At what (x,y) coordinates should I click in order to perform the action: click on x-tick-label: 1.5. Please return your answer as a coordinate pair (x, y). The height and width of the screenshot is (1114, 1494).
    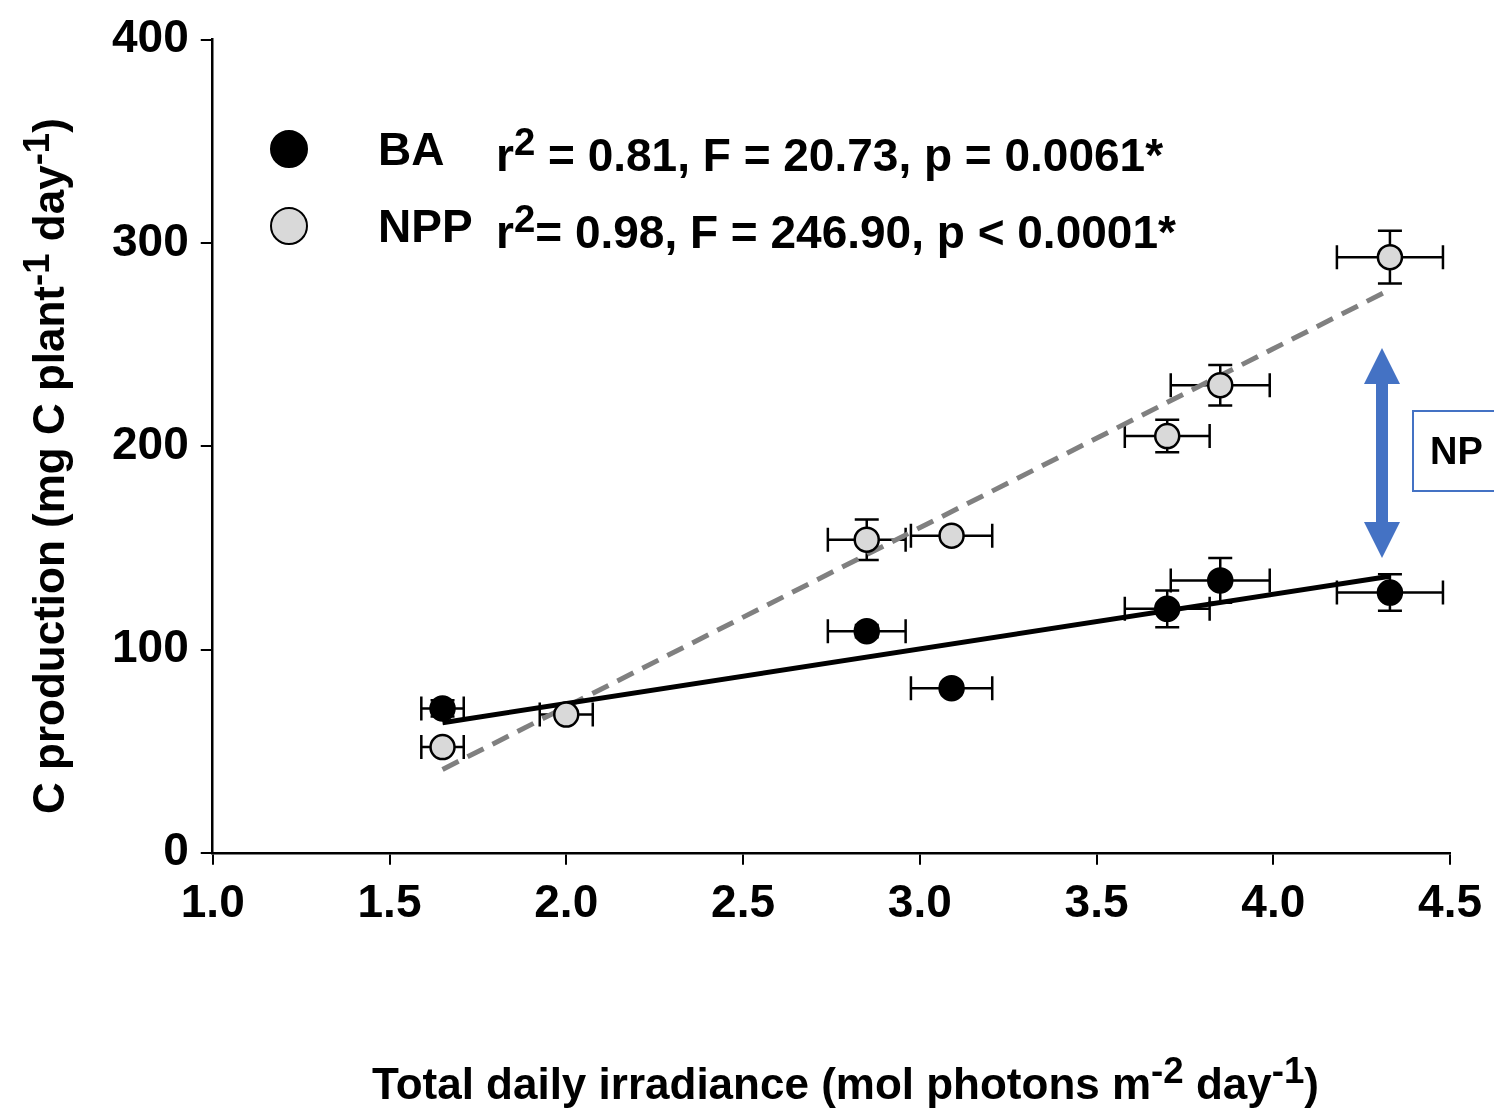
    Looking at the image, I should click on (389, 901).